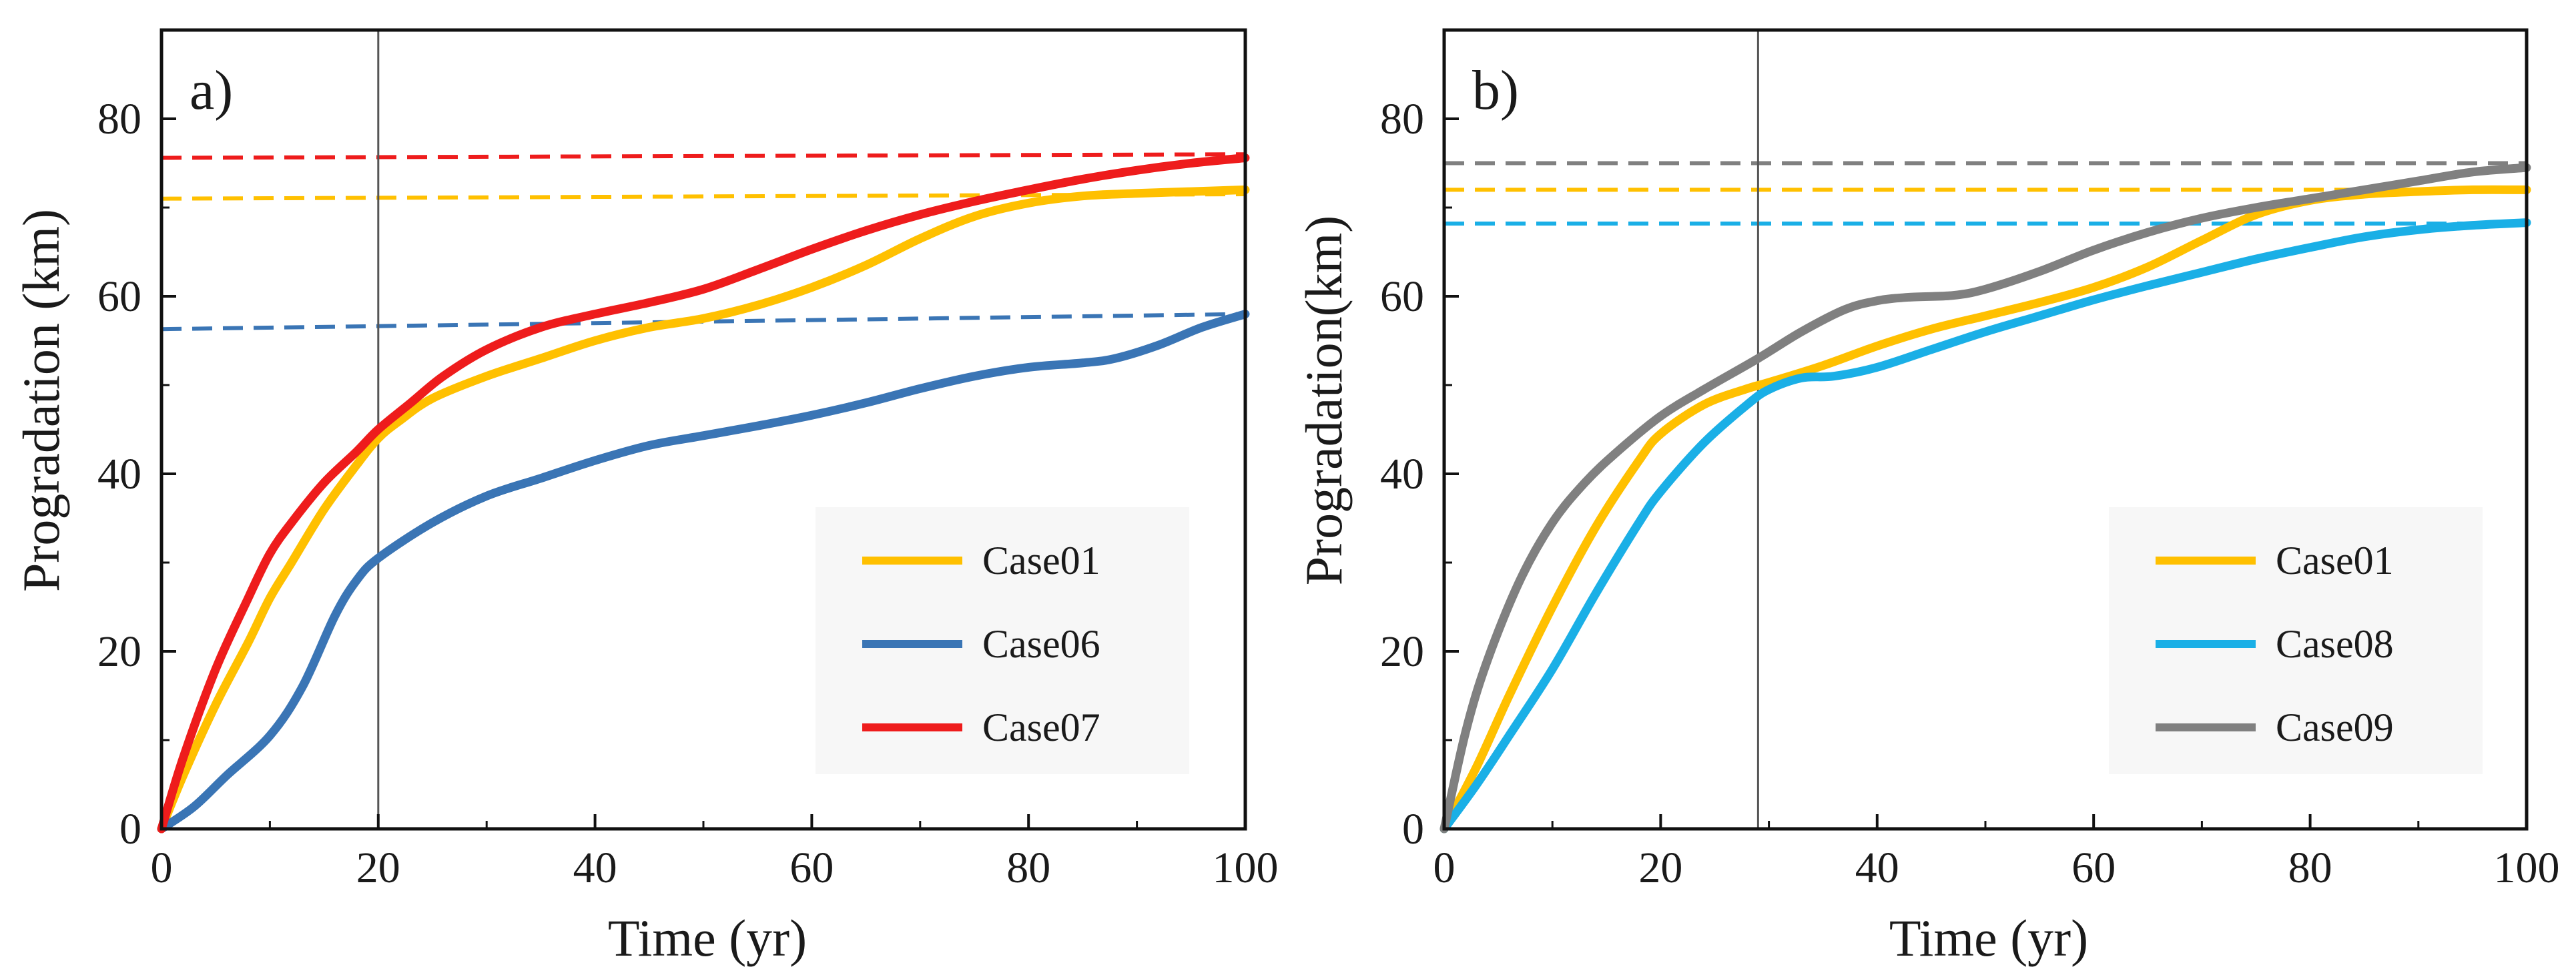 The image size is (2576, 977). What do you see at coordinates (1877, 868) in the screenshot?
I see `panel-b-x-tick-label-40: 40` at bounding box center [1877, 868].